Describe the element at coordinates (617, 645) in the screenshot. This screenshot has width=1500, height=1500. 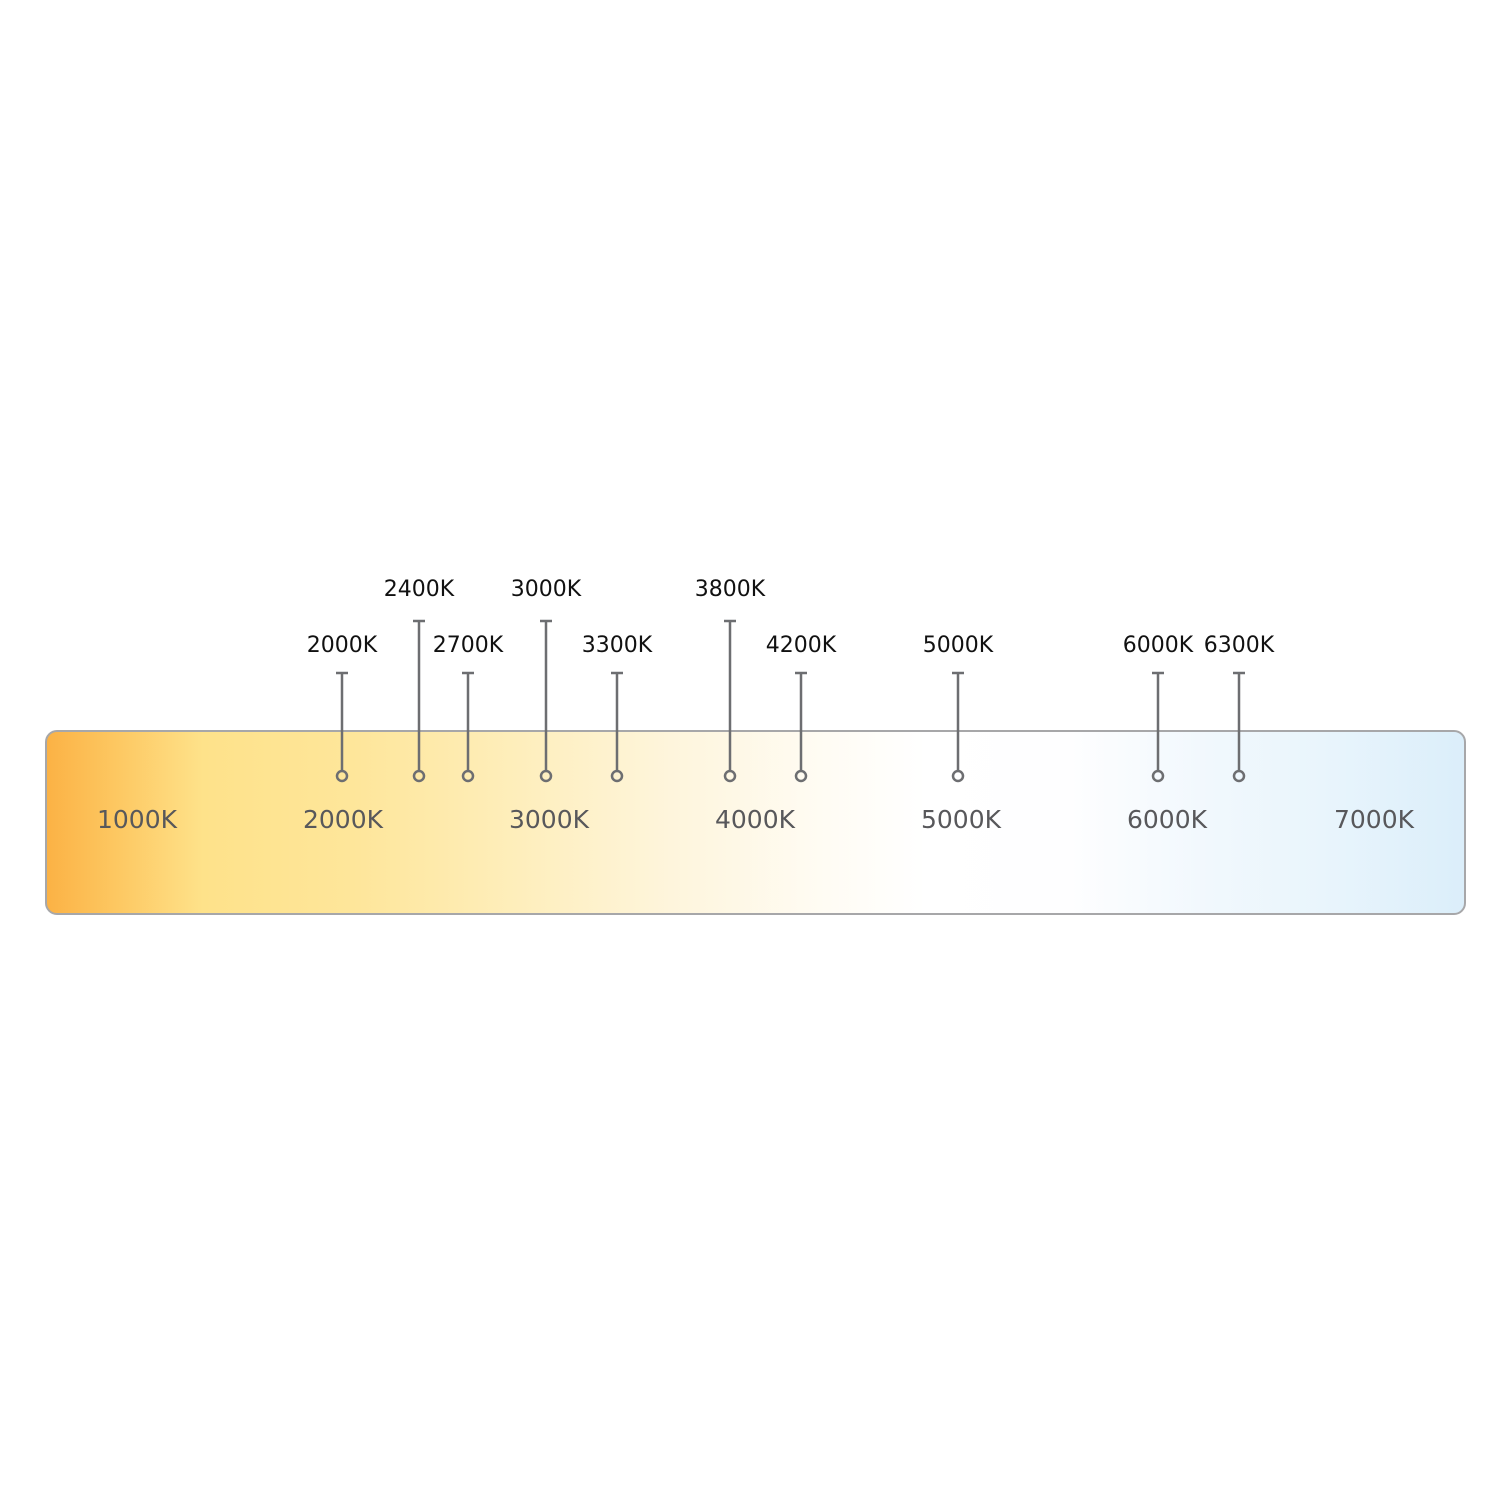
I see `marker-label: 3300K` at that location.